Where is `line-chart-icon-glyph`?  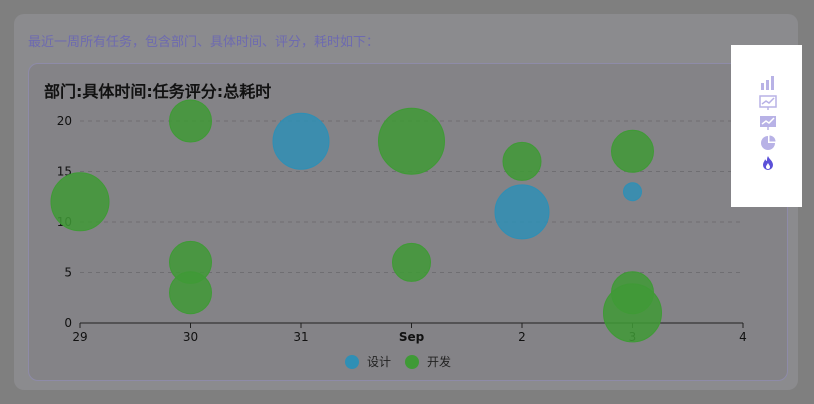
line-chart-icon-glyph is located at coordinates (768, 102).